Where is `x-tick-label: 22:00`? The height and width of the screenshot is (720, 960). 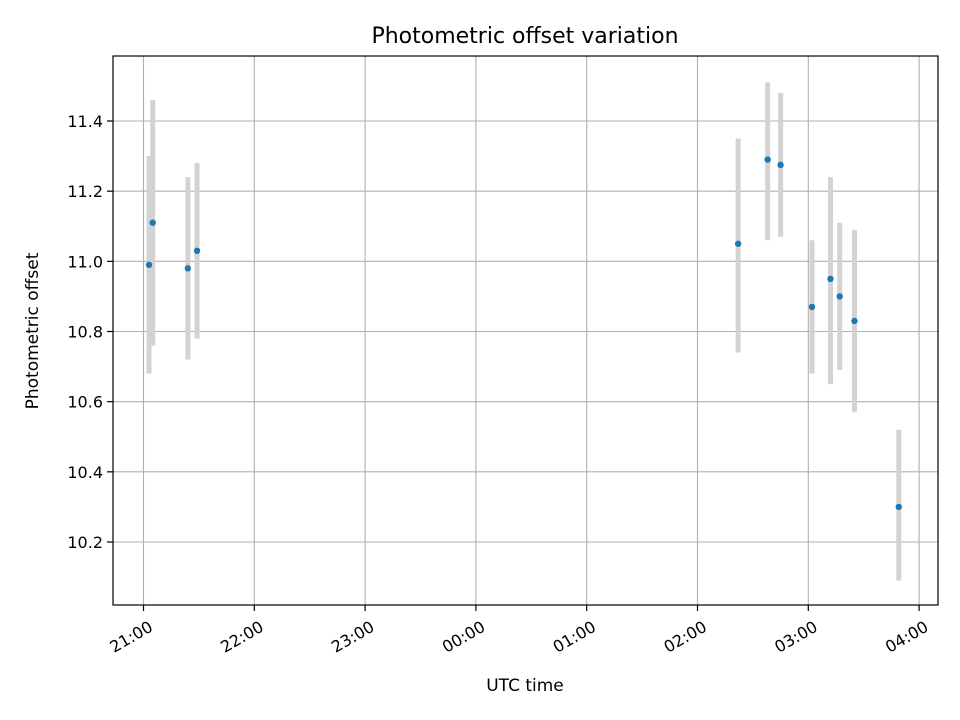
x-tick-label: 22:00 is located at coordinates (241, 637).